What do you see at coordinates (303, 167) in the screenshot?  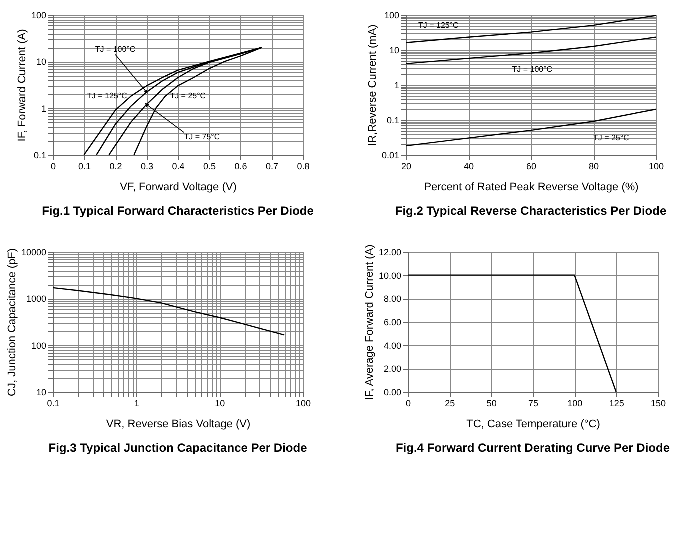 I see `x-tick-label: 0.8` at bounding box center [303, 167].